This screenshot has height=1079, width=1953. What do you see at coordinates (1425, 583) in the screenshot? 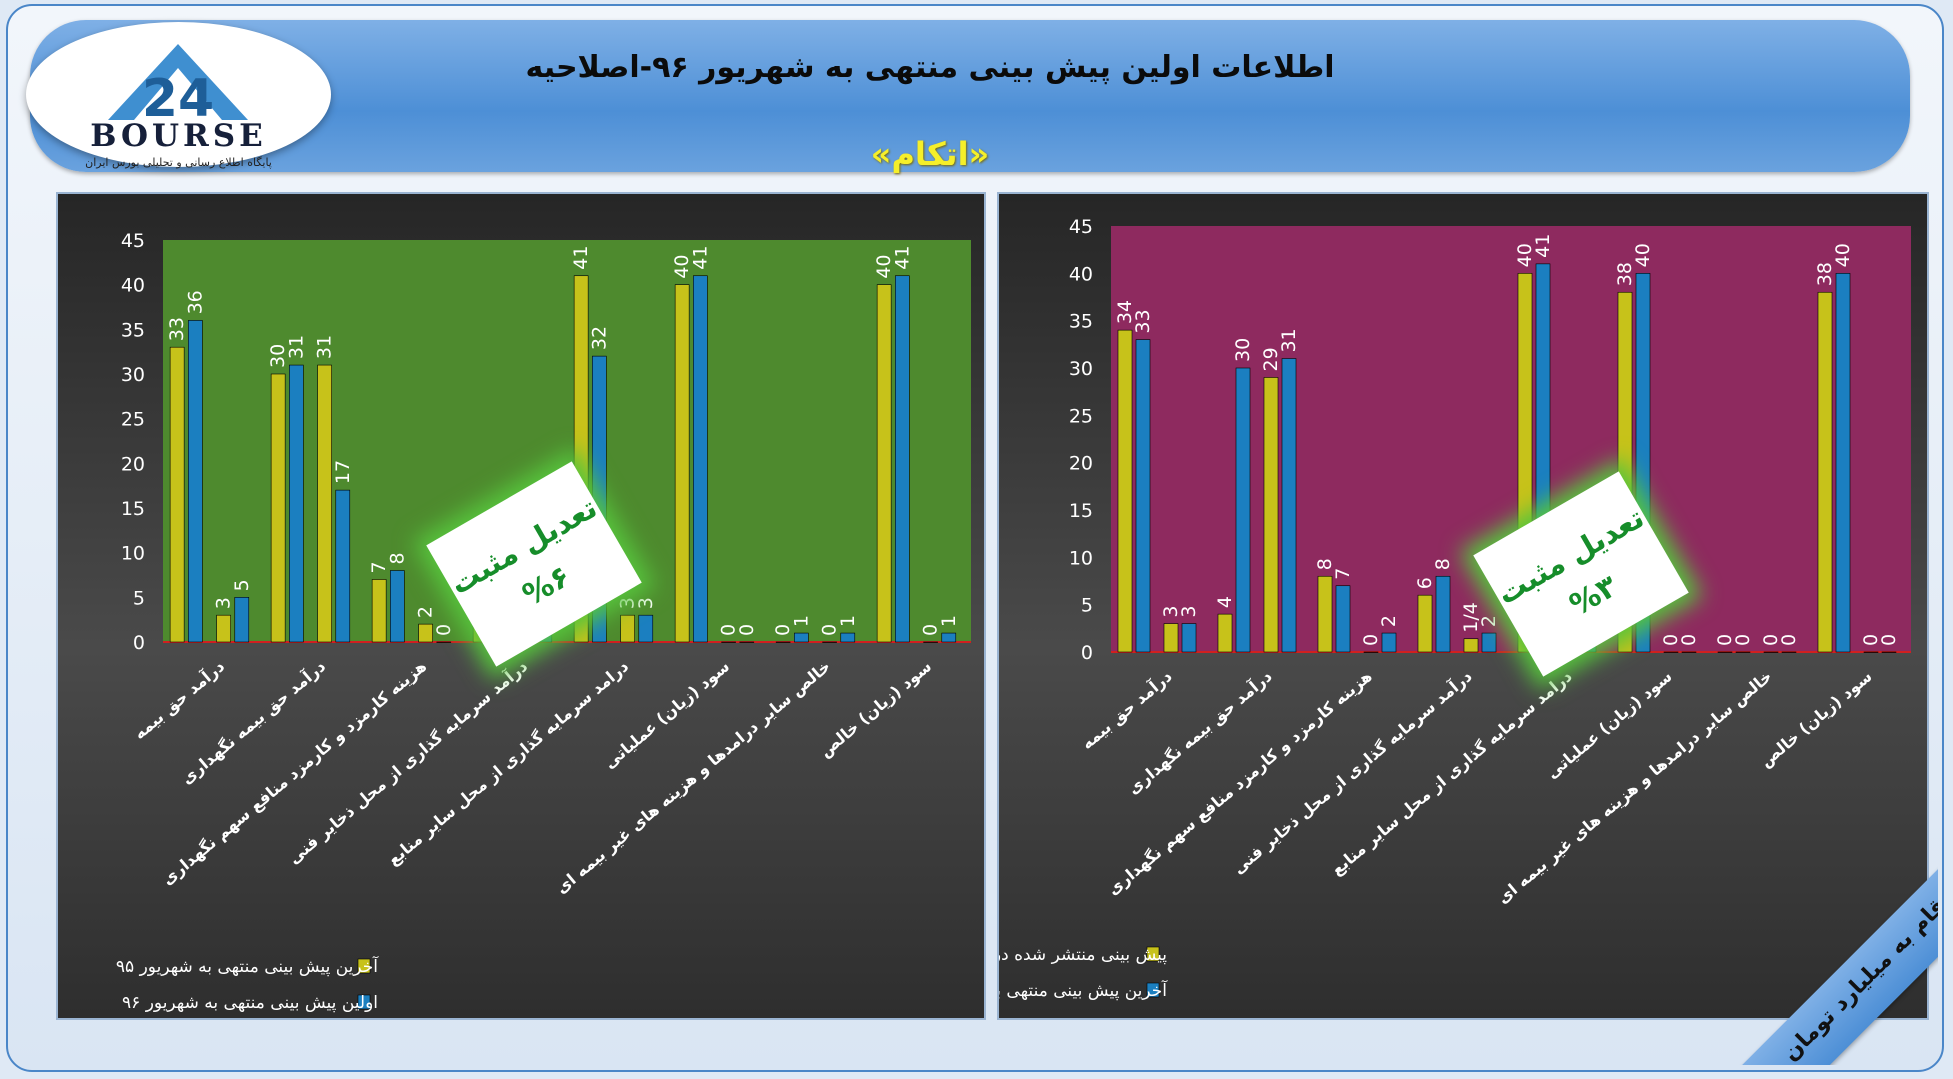
I see `bar-data-label: 6` at bounding box center [1425, 583].